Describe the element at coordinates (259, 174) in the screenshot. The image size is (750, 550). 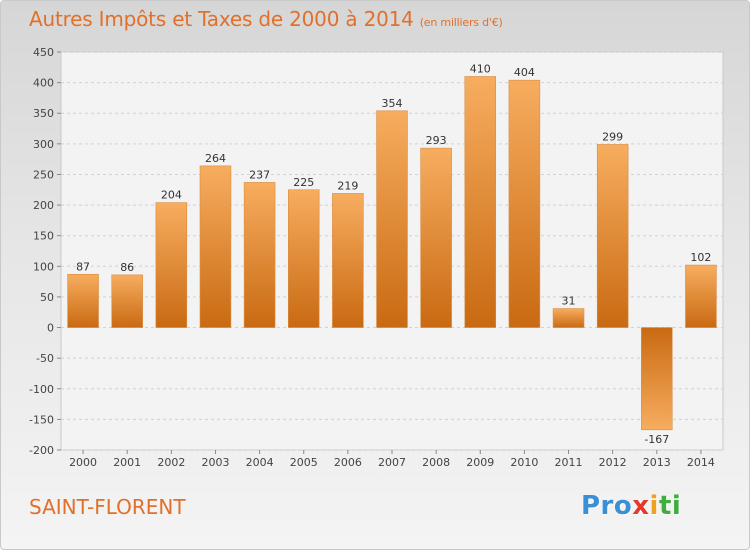
I see `data-label: 237` at that location.